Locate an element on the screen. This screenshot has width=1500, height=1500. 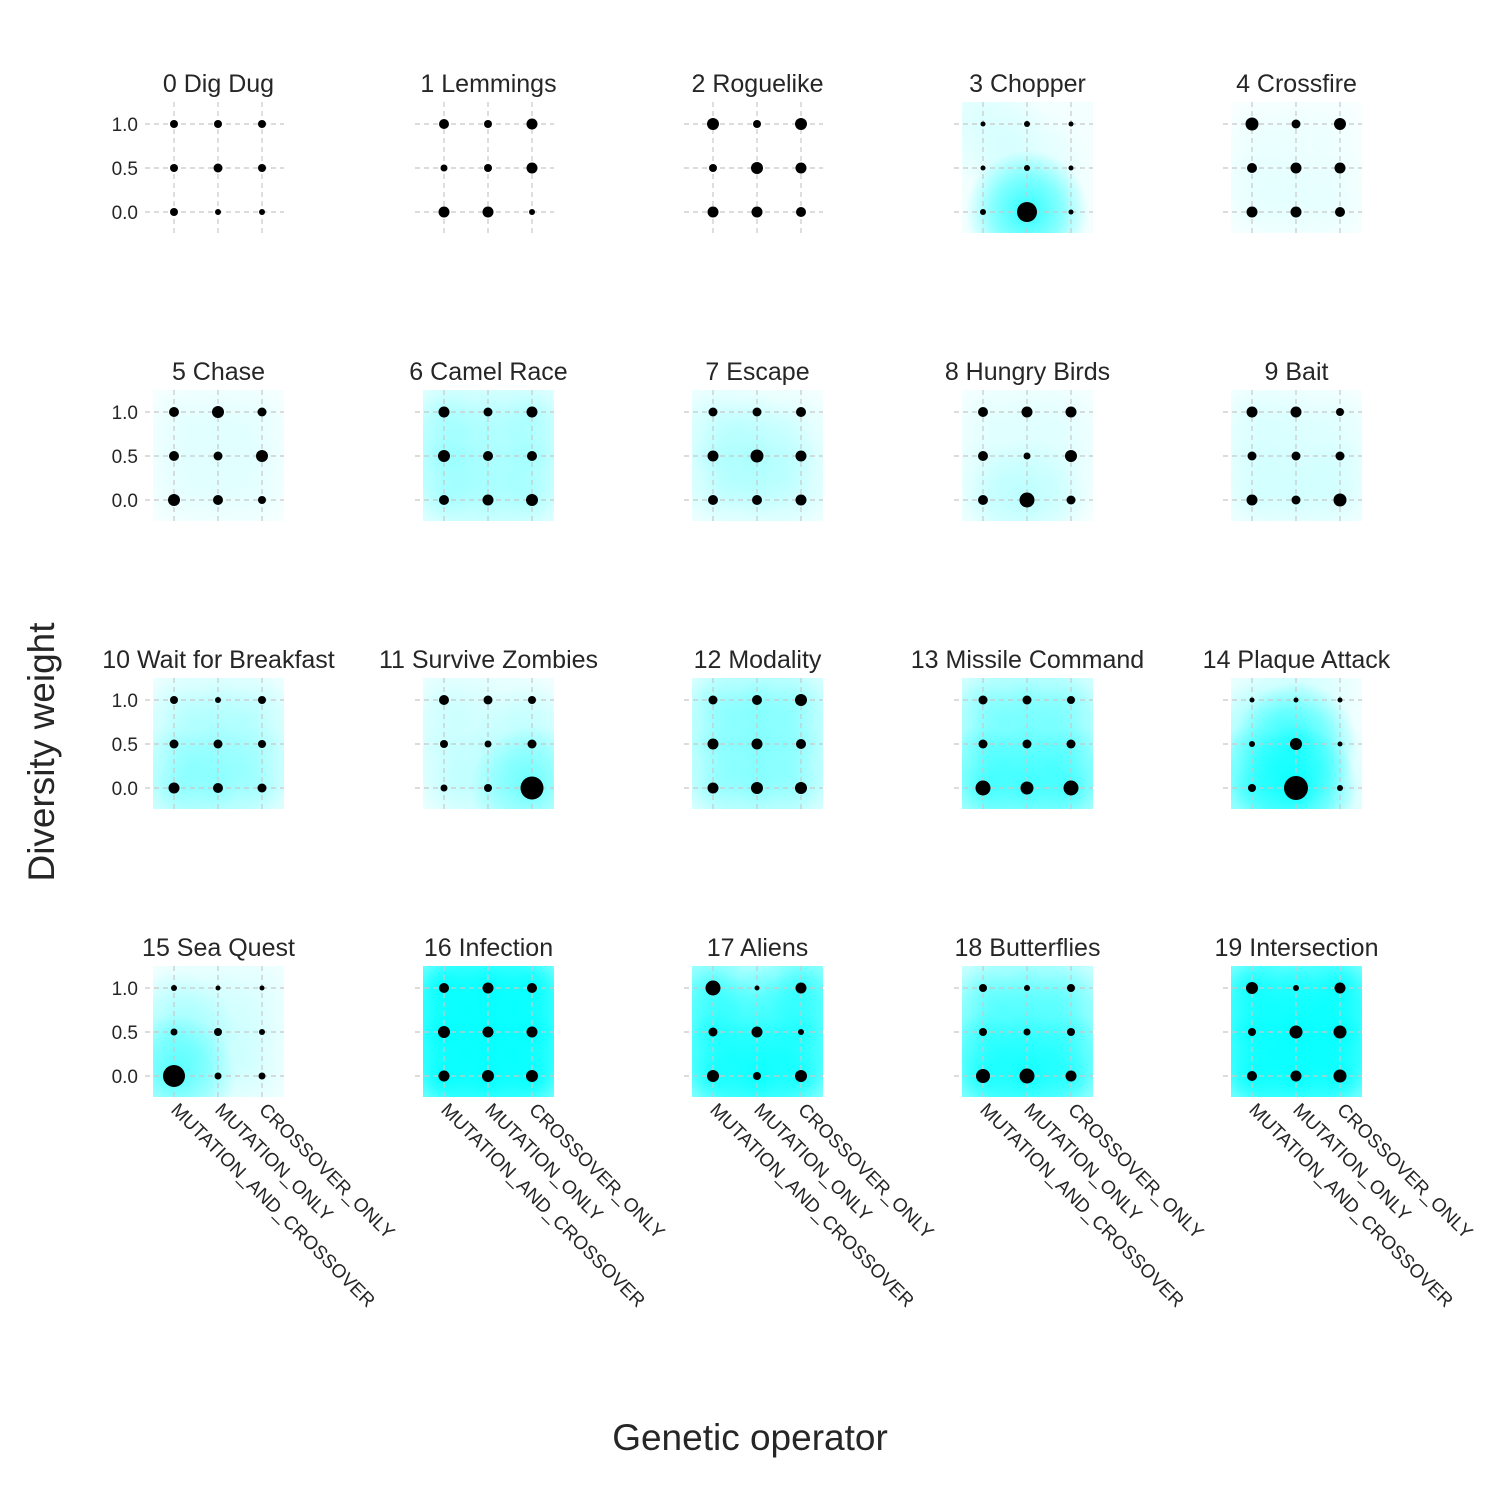
panel: 7 Escape is located at coordinates (753, 440).